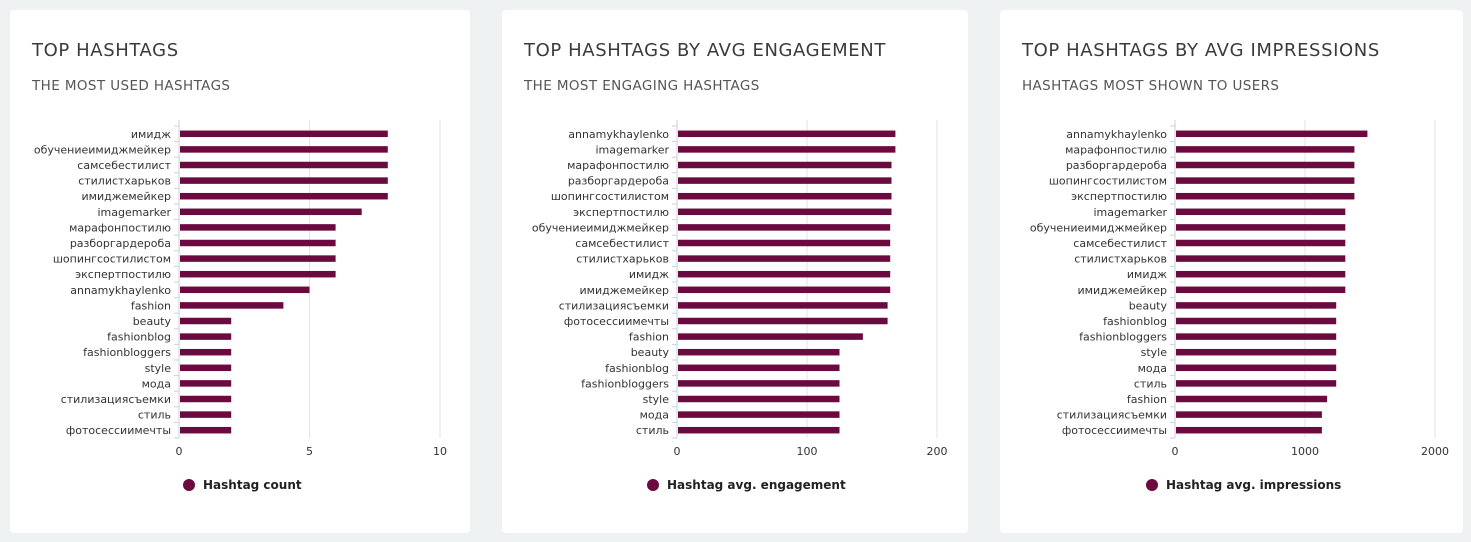 This screenshot has width=1471, height=542. I want to click on chart-title: TOP HASHTAGS BY AVG IMPRESSIONS, so click(1201, 50).